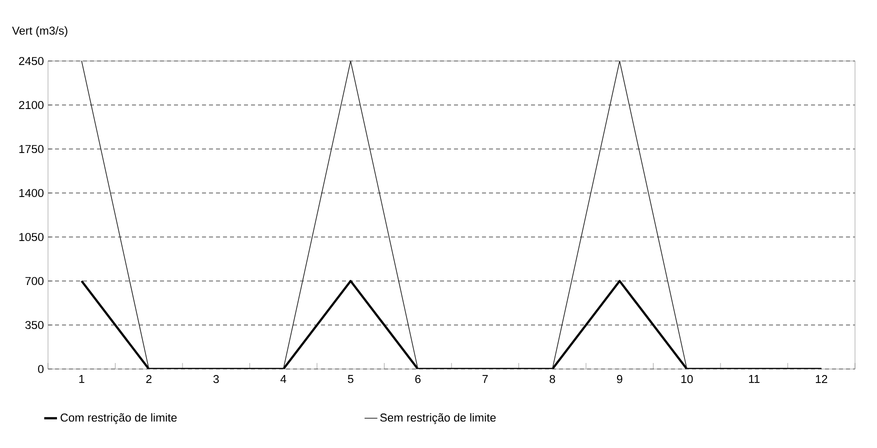 The image size is (877, 448). Describe the element at coordinates (149, 379) in the screenshot. I see `x-tick-label: 2` at that location.